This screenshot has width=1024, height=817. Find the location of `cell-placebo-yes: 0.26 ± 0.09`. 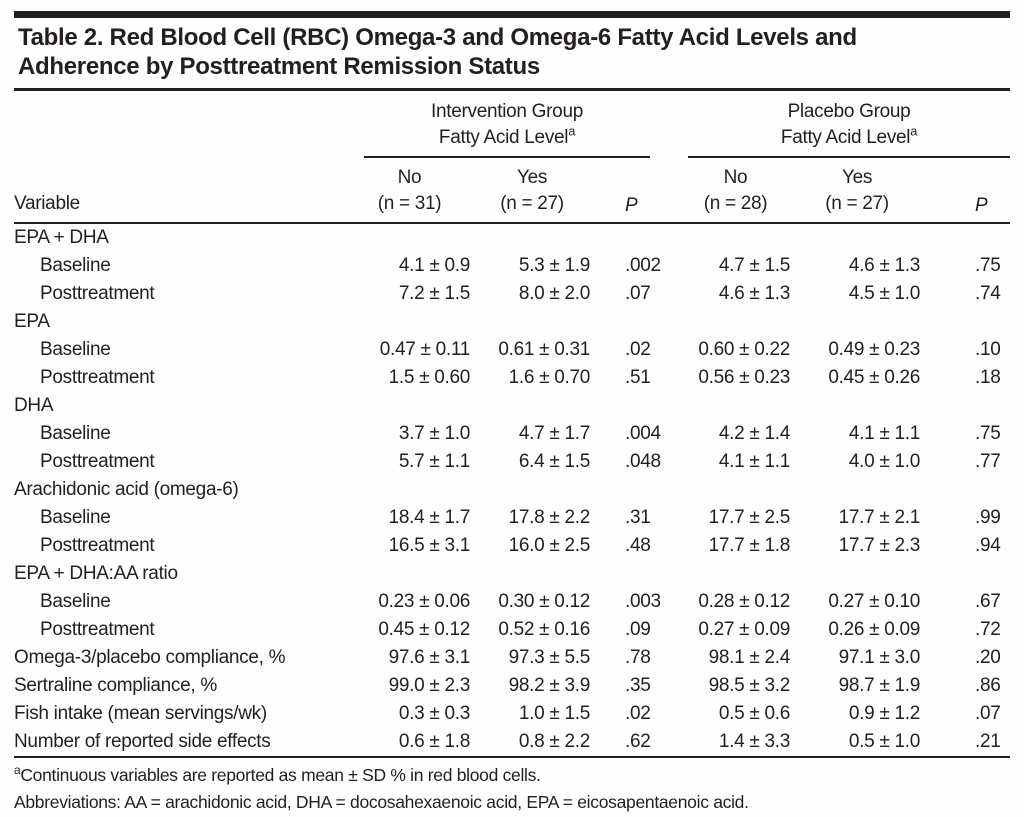

cell-placebo-yes: 0.26 ± 0.09 is located at coordinates (874, 629).